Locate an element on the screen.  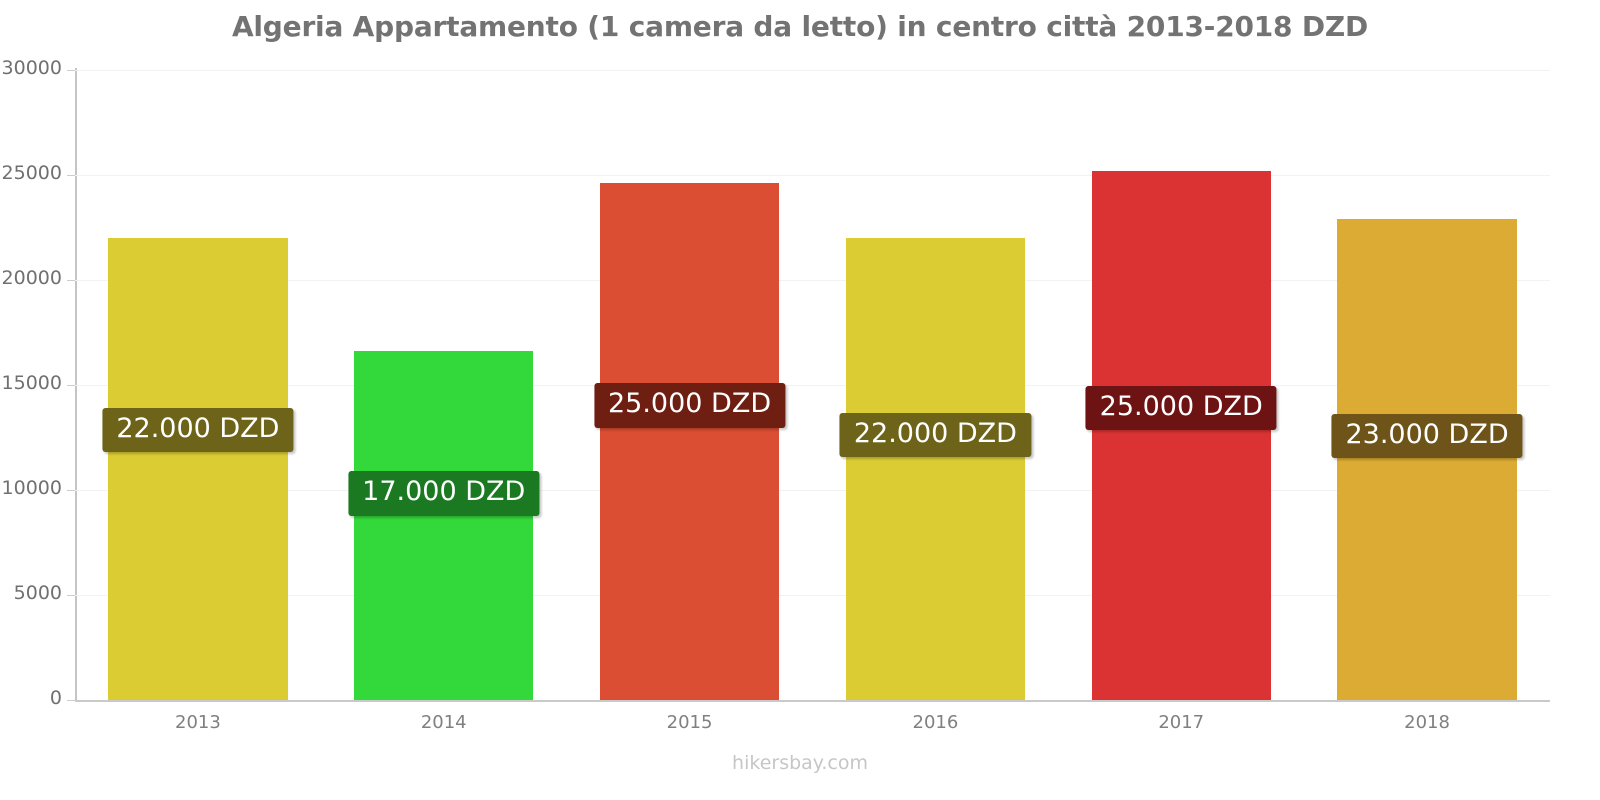
y-tick-label: 0 is located at coordinates (55, 698).